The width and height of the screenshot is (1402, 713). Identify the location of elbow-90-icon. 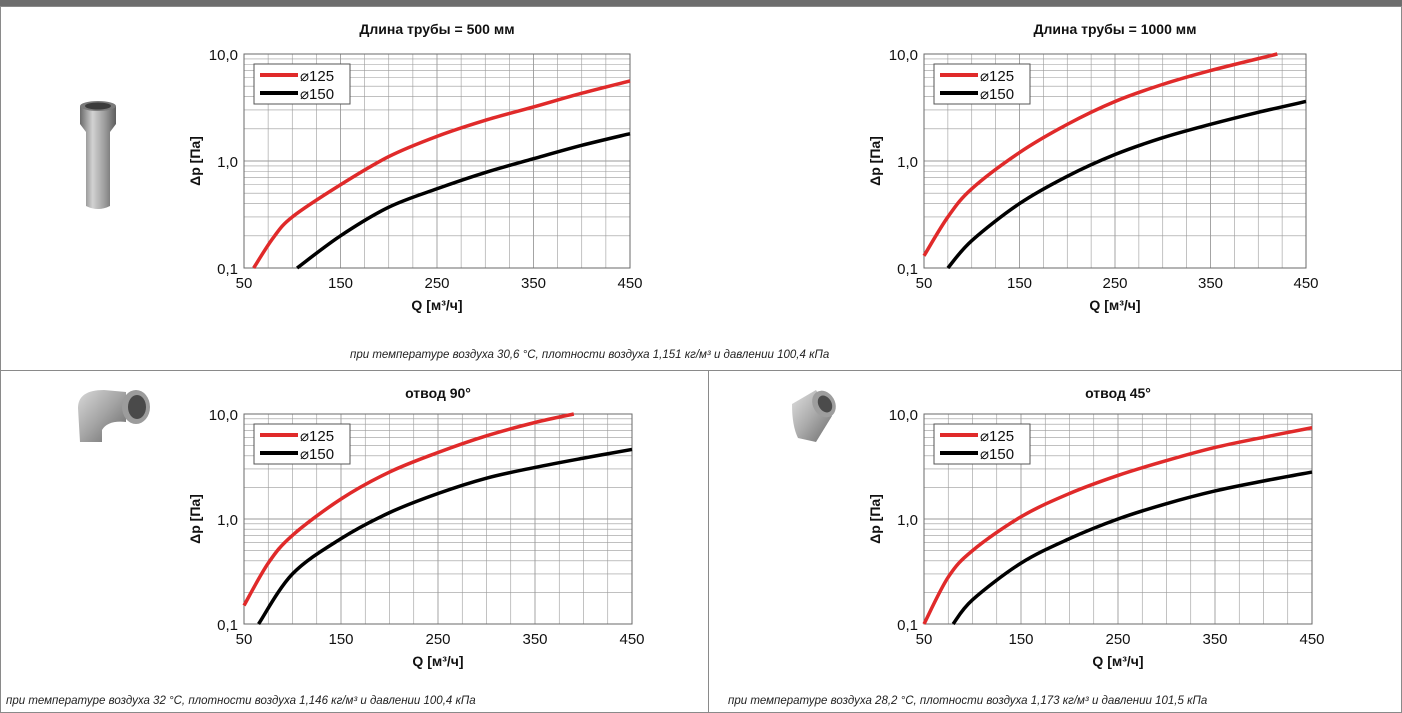
(116, 418).